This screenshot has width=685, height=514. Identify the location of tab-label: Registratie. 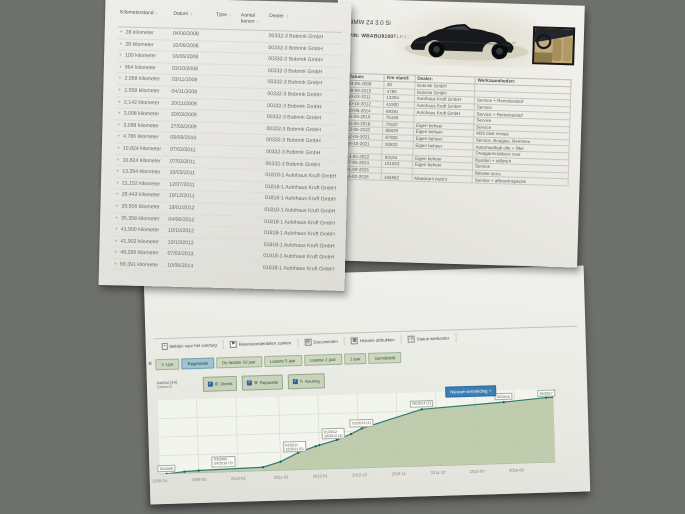
(198, 363).